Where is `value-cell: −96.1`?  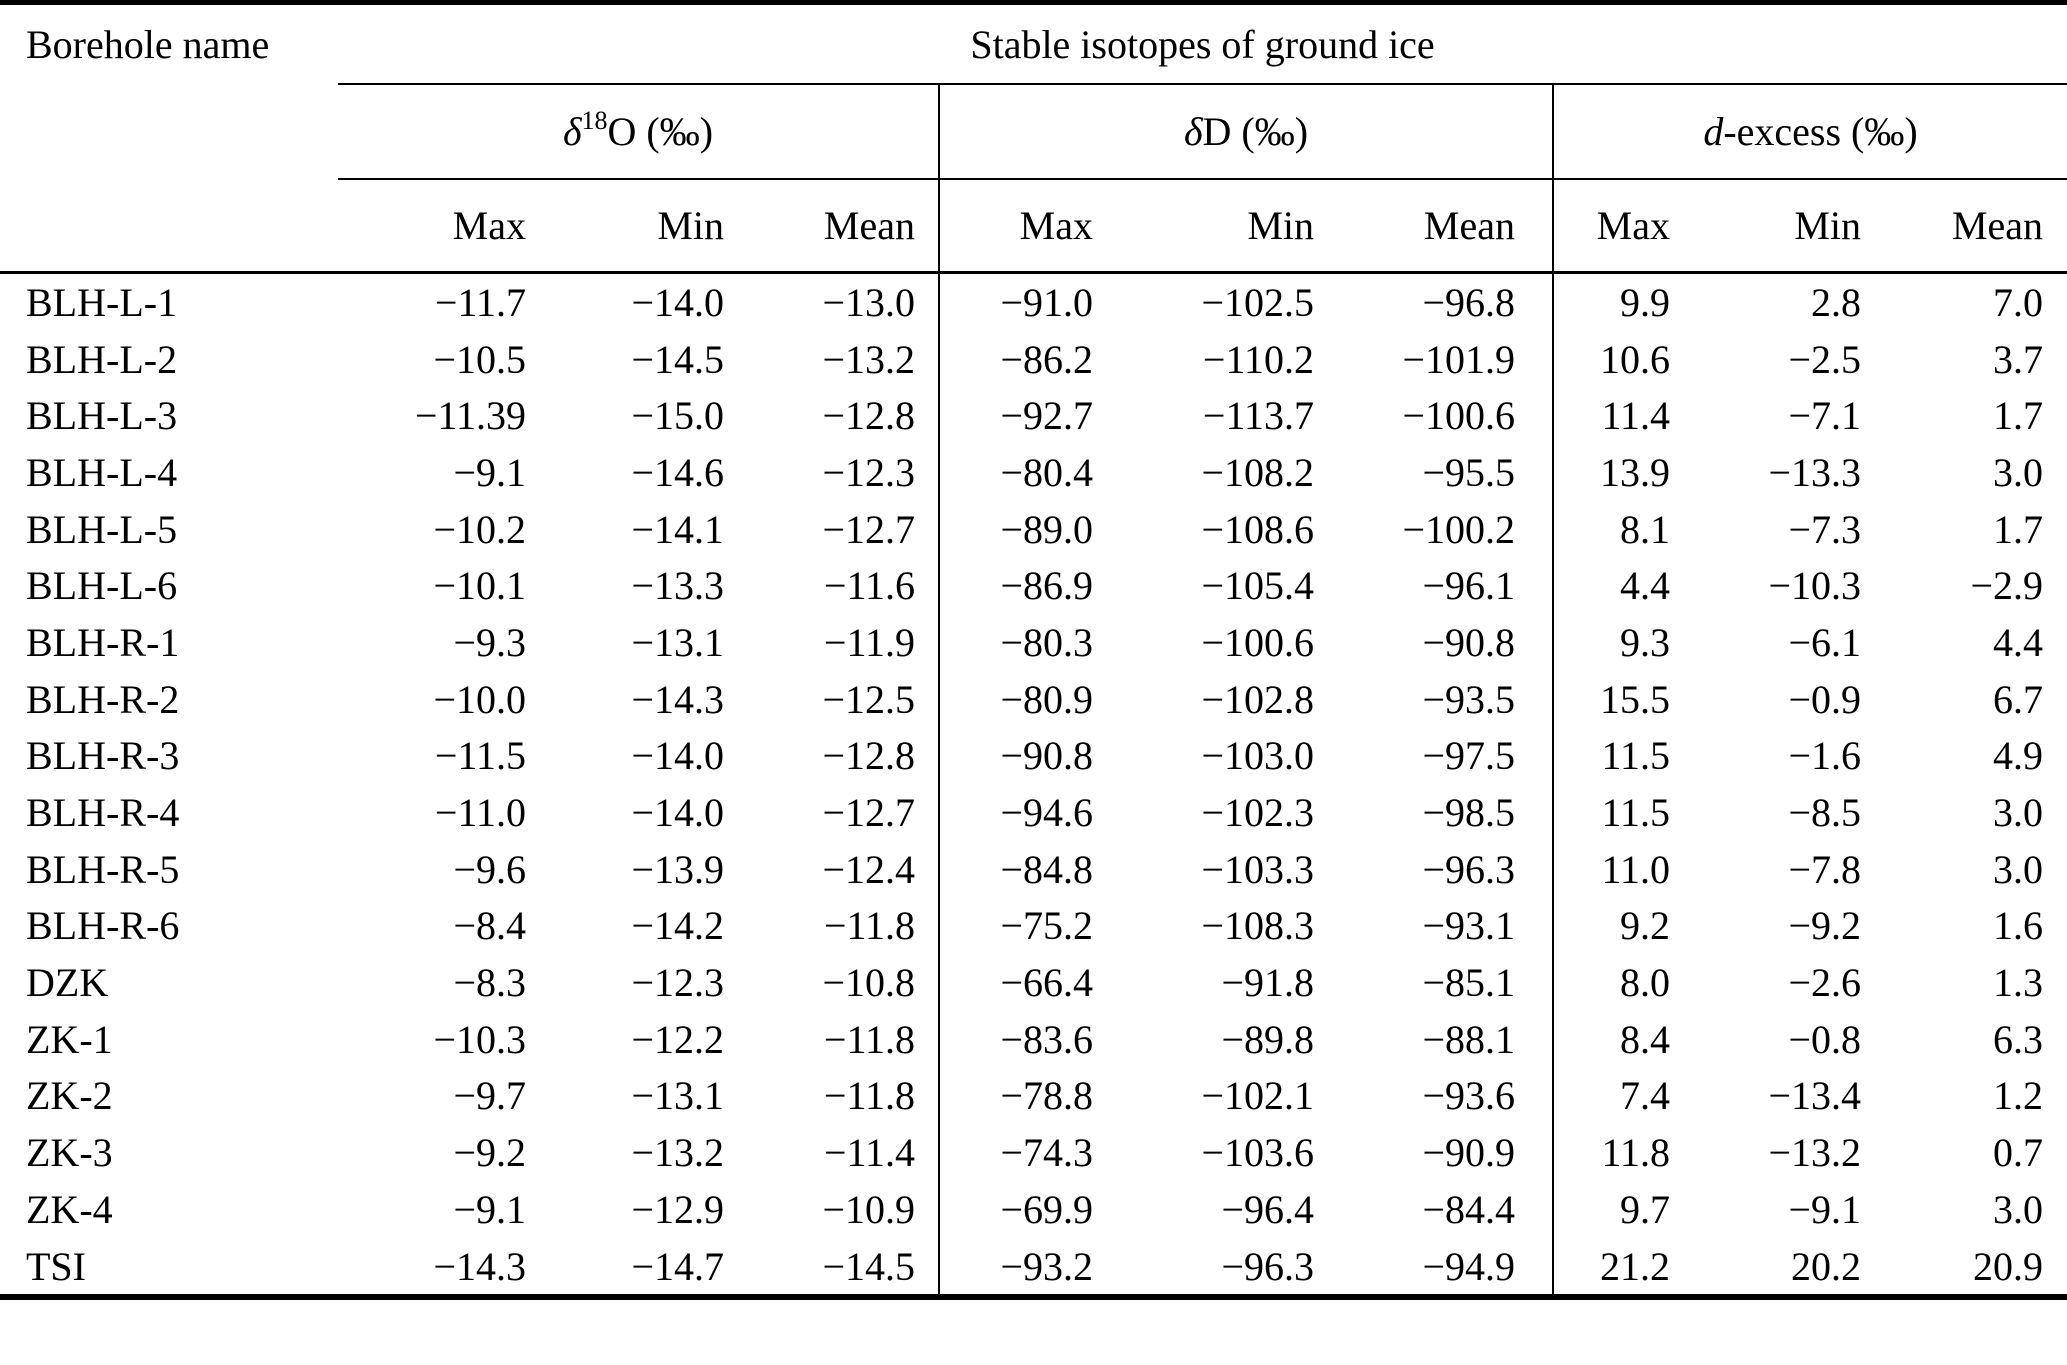
value-cell: −96.1 is located at coordinates (1468, 586).